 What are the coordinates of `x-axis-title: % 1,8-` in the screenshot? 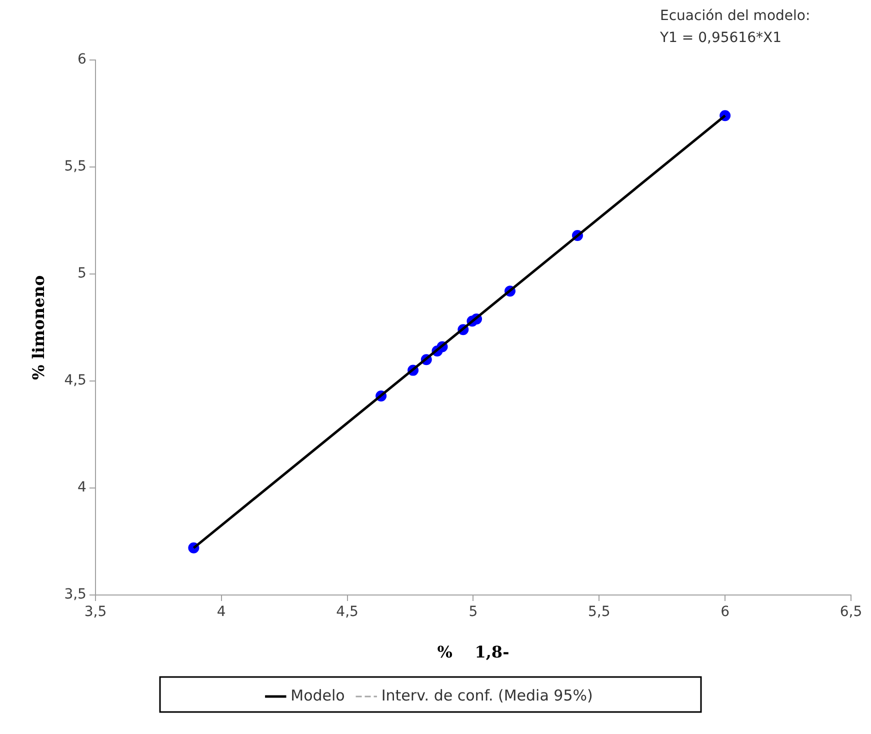 It's located at (473, 652).